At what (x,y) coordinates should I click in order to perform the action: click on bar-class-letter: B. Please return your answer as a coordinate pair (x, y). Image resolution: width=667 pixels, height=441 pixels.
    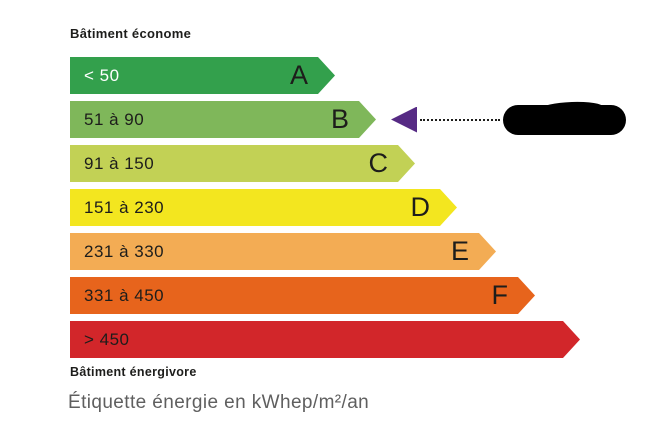
    Looking at the image, I should click on (339, 119).